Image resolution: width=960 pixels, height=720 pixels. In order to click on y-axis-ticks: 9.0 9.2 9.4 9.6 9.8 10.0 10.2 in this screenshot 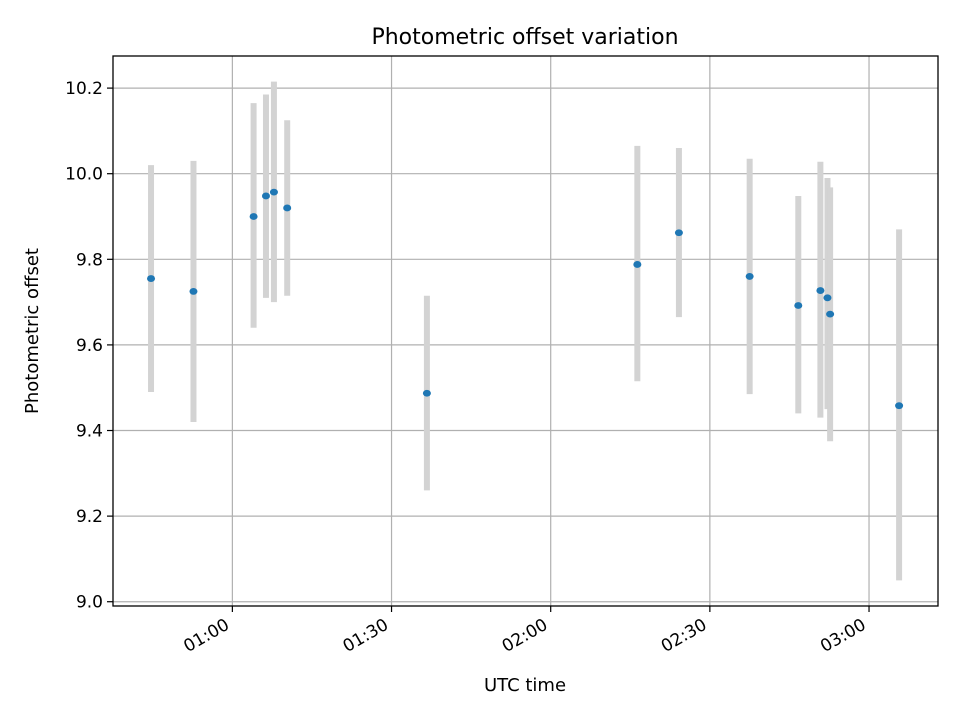, I will do `click(89, 346)`.